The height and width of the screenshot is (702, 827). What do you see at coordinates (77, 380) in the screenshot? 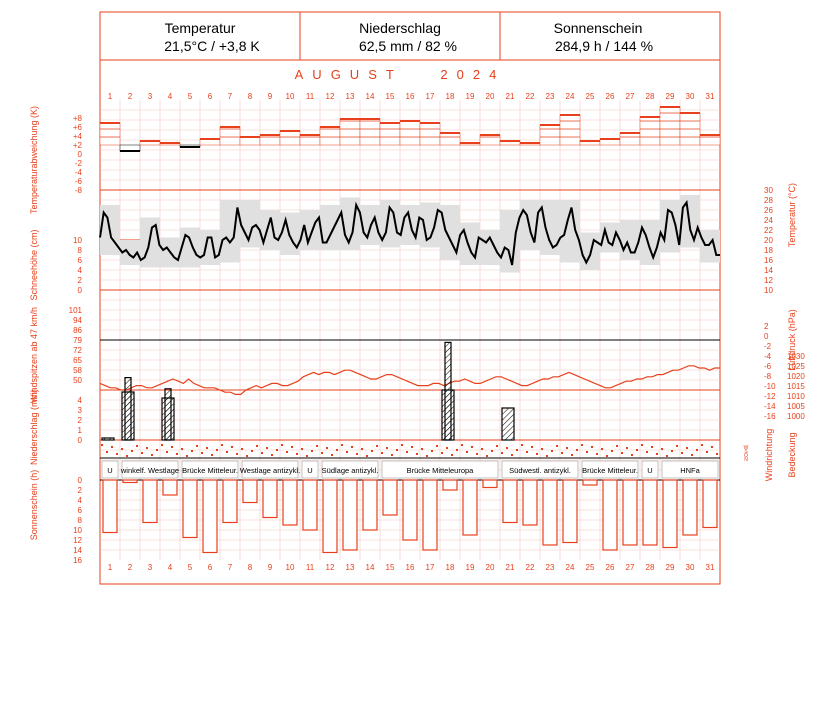
I see `wind-tick: 50` at bounding box center [77, 380].